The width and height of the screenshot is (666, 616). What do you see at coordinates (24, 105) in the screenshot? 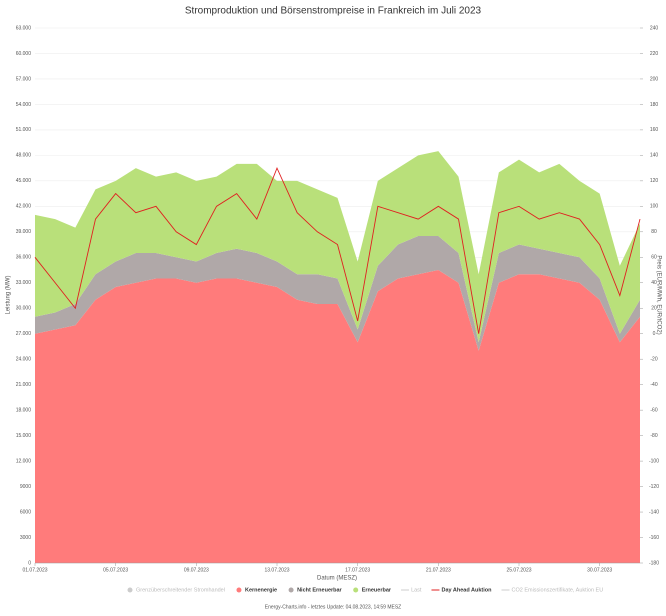
I see `y-tick-label: 54.000` at bounding box center [24, 105].